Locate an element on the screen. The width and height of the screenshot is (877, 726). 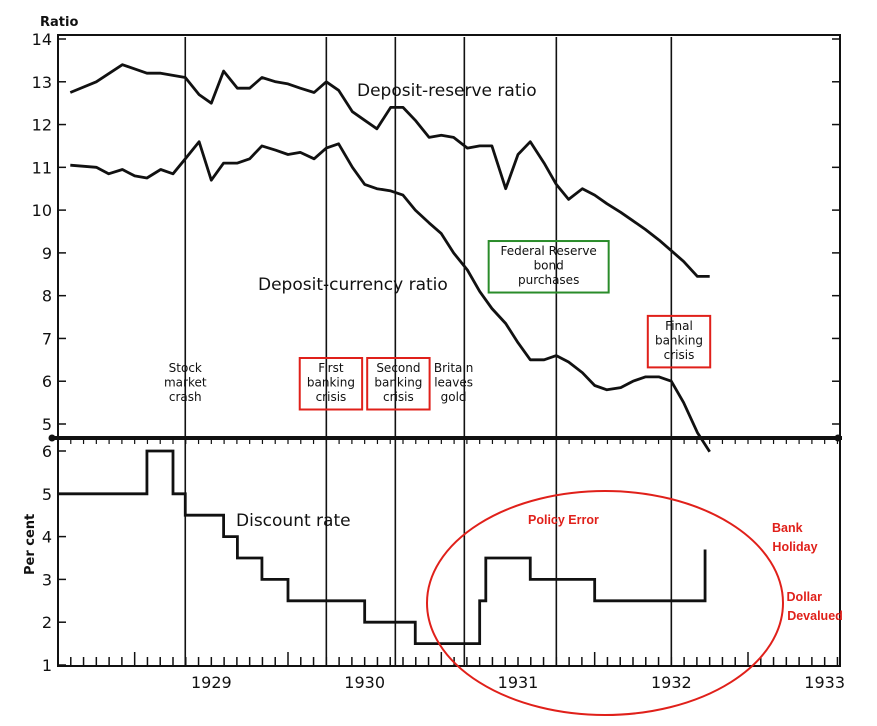
percent-tick-label-2: 2 is located at coordinates (47, 622).